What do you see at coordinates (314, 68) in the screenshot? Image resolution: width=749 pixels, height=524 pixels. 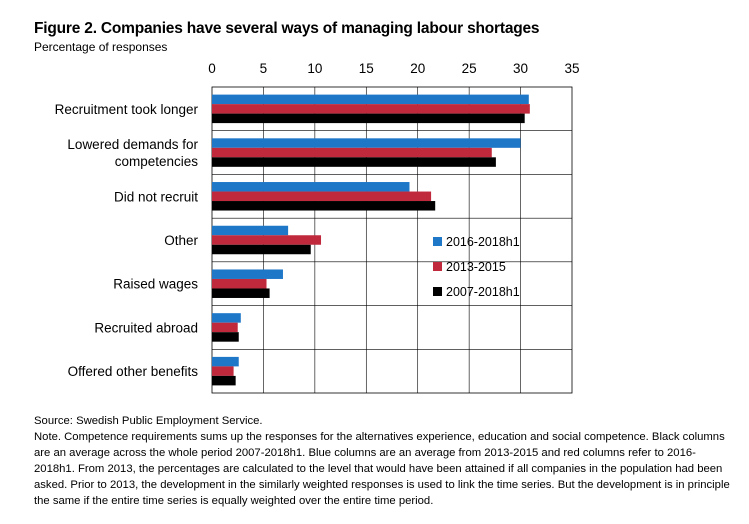 I see `x-tick-label: 10` at bounding box center [314, 68].